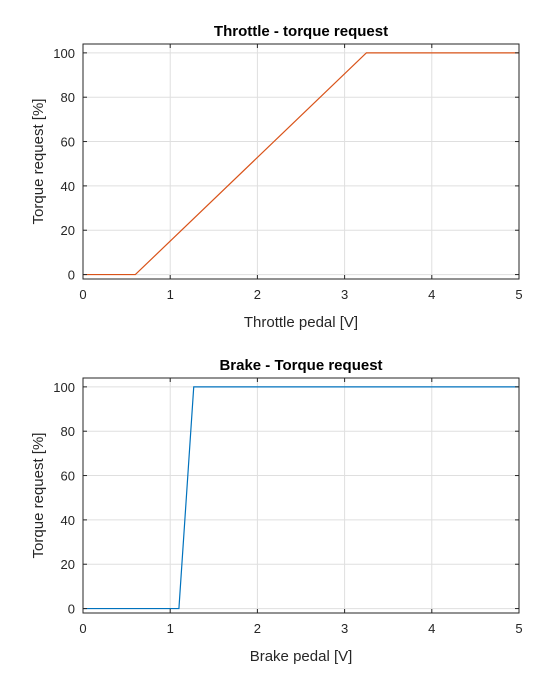  Describe the element at coordinates (301, 656) in the screenshot. I see `x-axis-label: Brake pedal [V]` at that location.